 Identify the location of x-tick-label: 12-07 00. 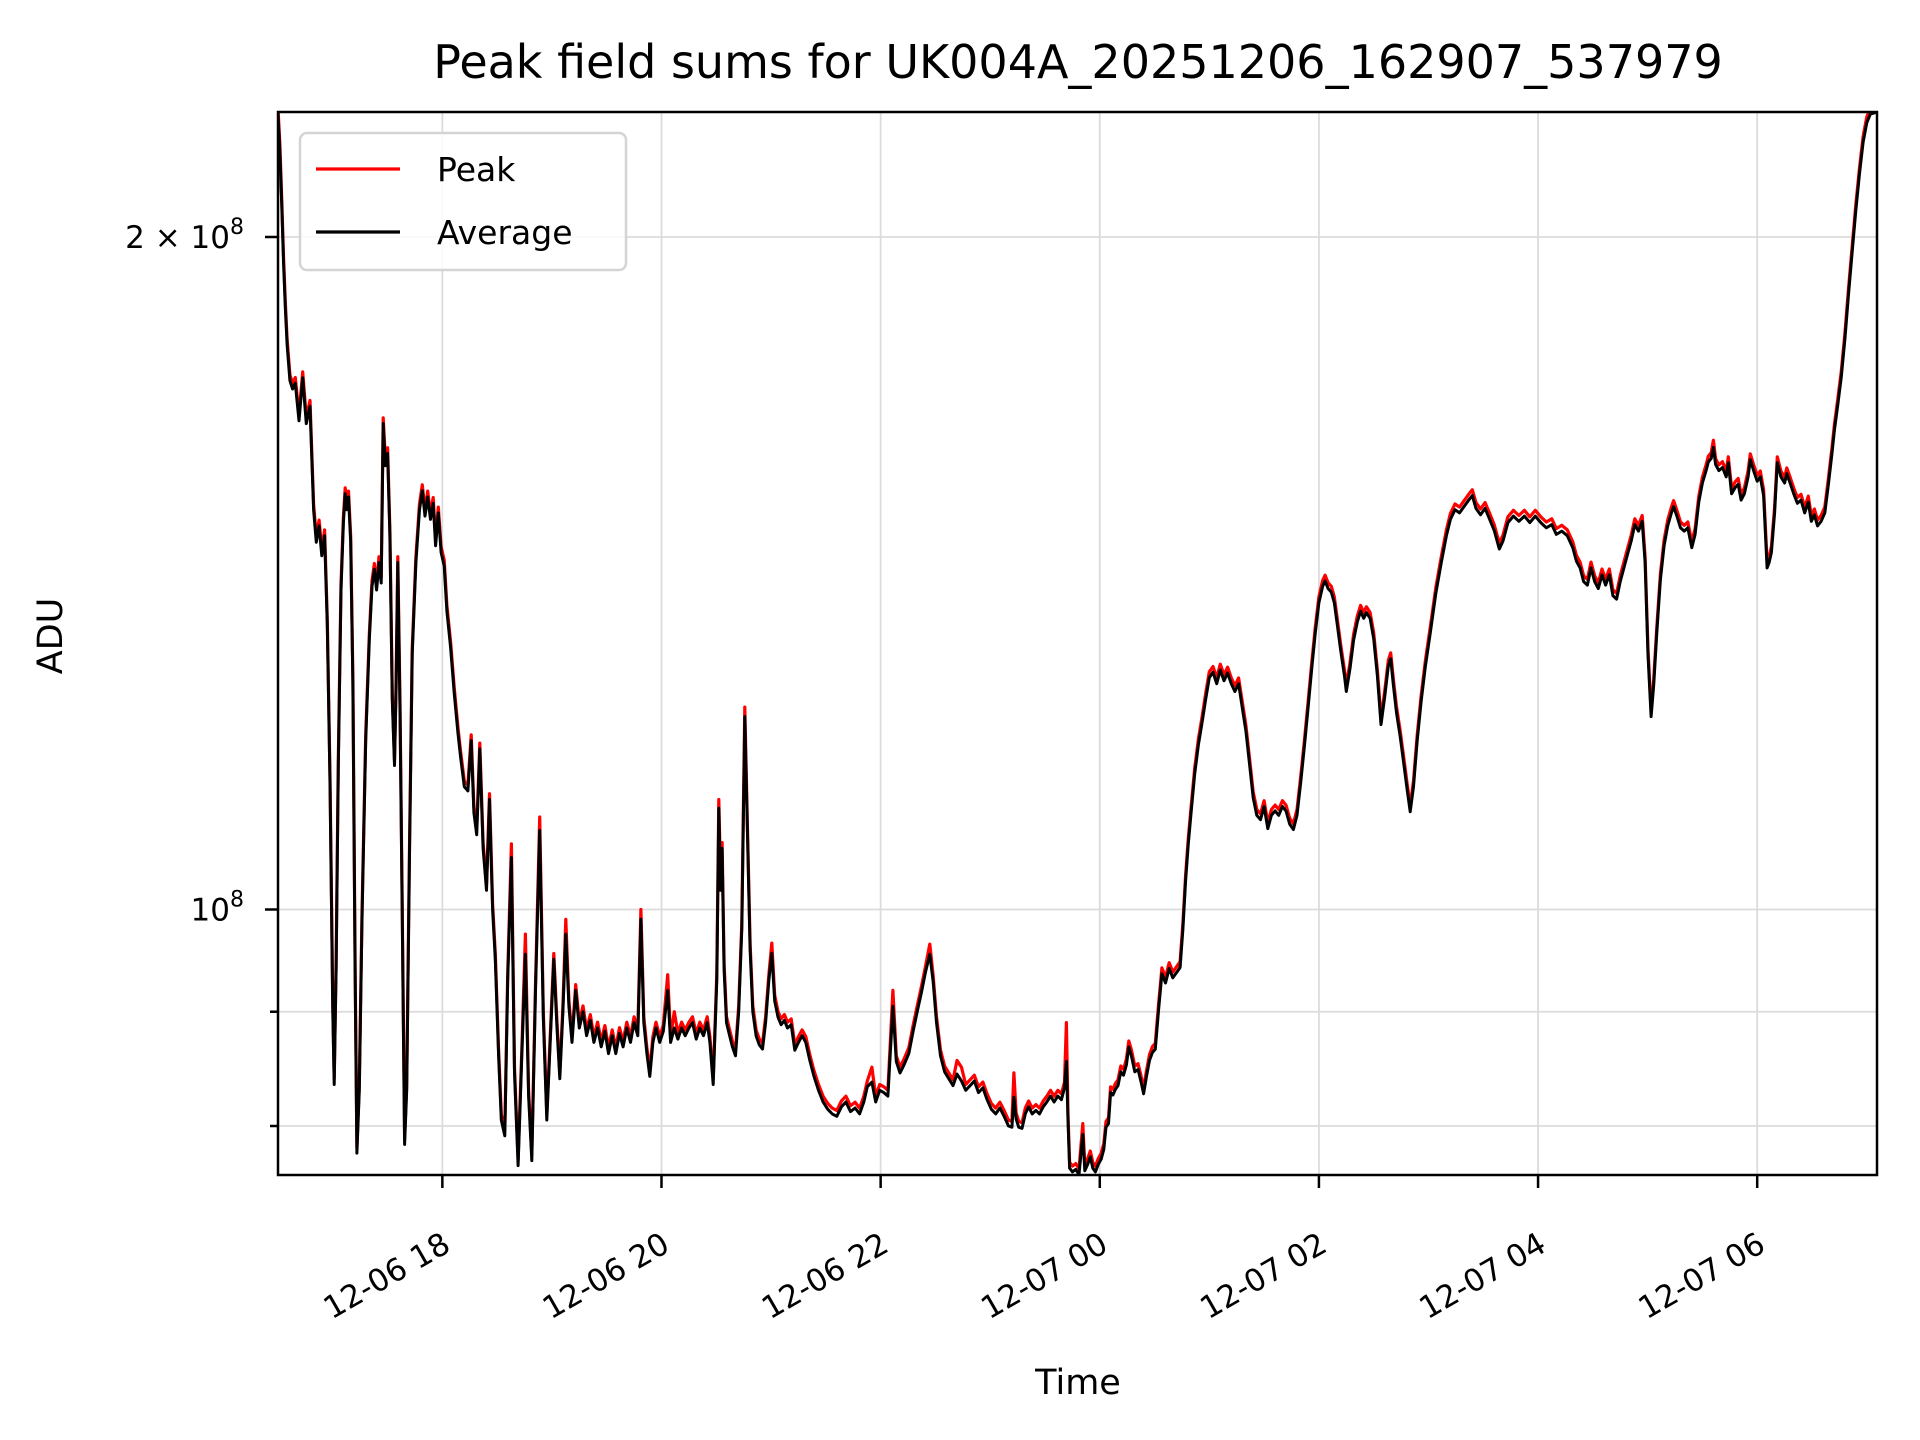
(1044, 1276).